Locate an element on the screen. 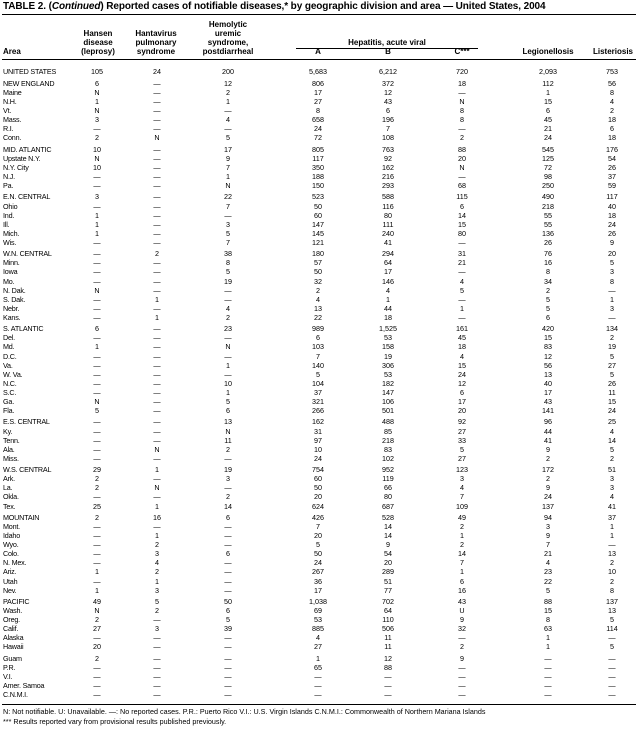 The image size is (640, 737). cell-hep-a: — is located at coordinates (318, 677).